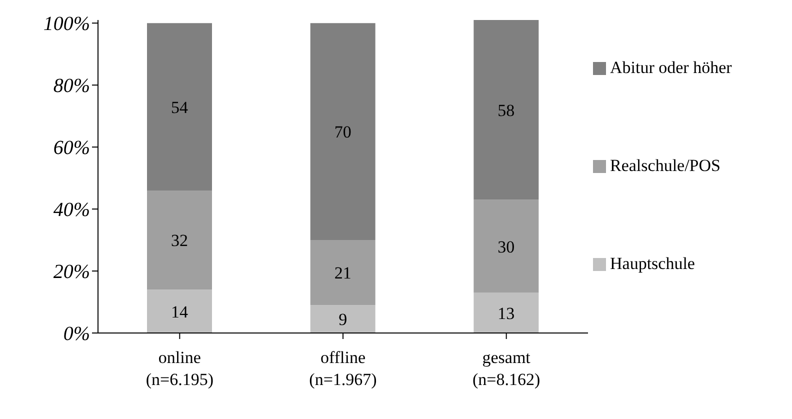 Image resolution: width=792 pixels, height=419 pixels. Describe the element at coordinates (71, 210) in the screenshot. I see `y-tick-label: 40%` at that location.